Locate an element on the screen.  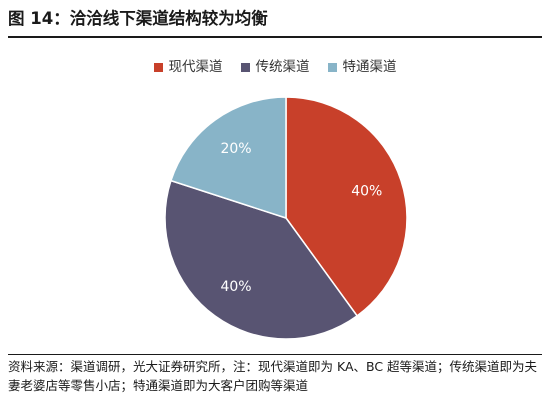
figure-title: 图 14：洽洽线下渠道结构较为均衡 is located at coordinates (138, 18).